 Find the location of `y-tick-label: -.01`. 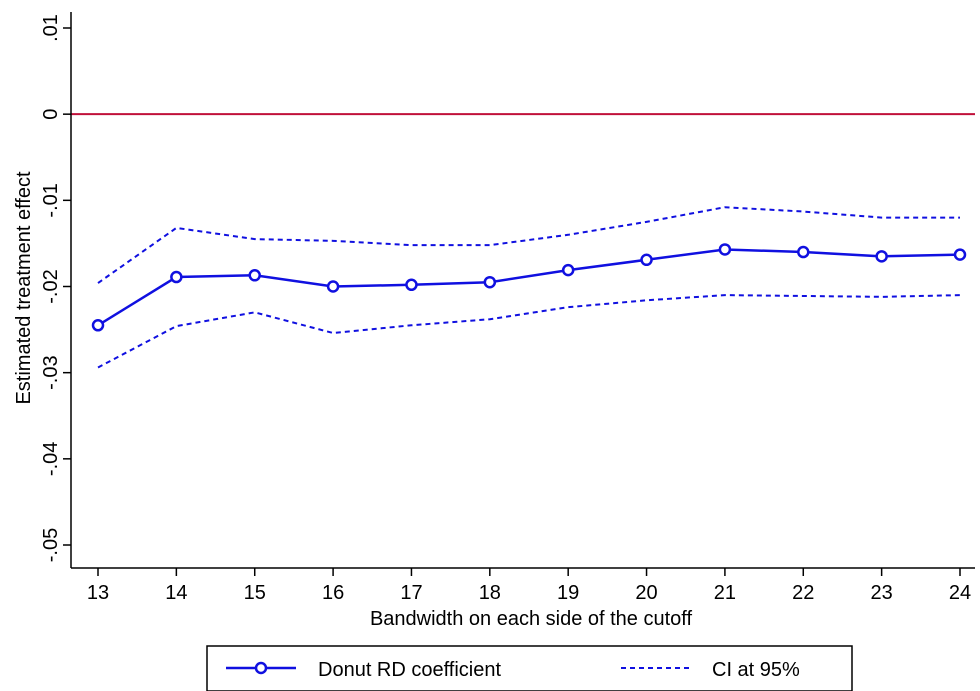

y-tick-label: -.01 is located at coordinates (51, 200).